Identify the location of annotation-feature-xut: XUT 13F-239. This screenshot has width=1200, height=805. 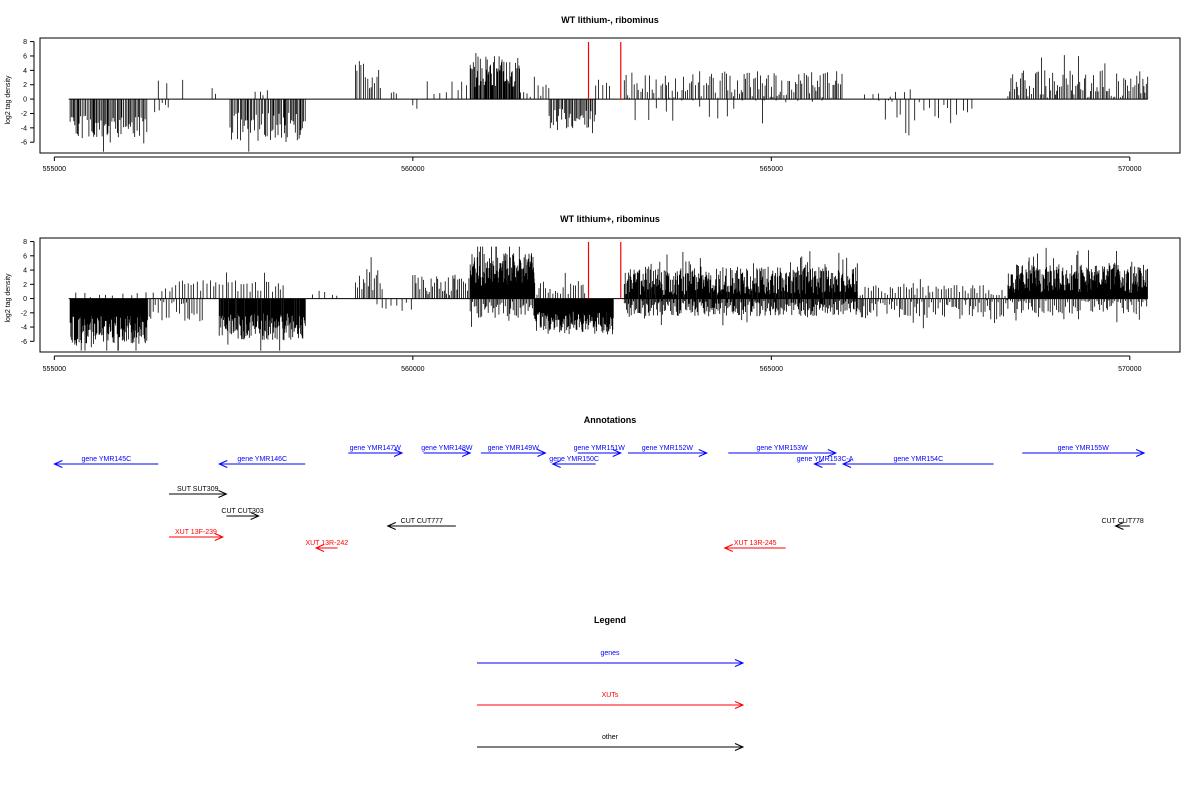
(197, 535).